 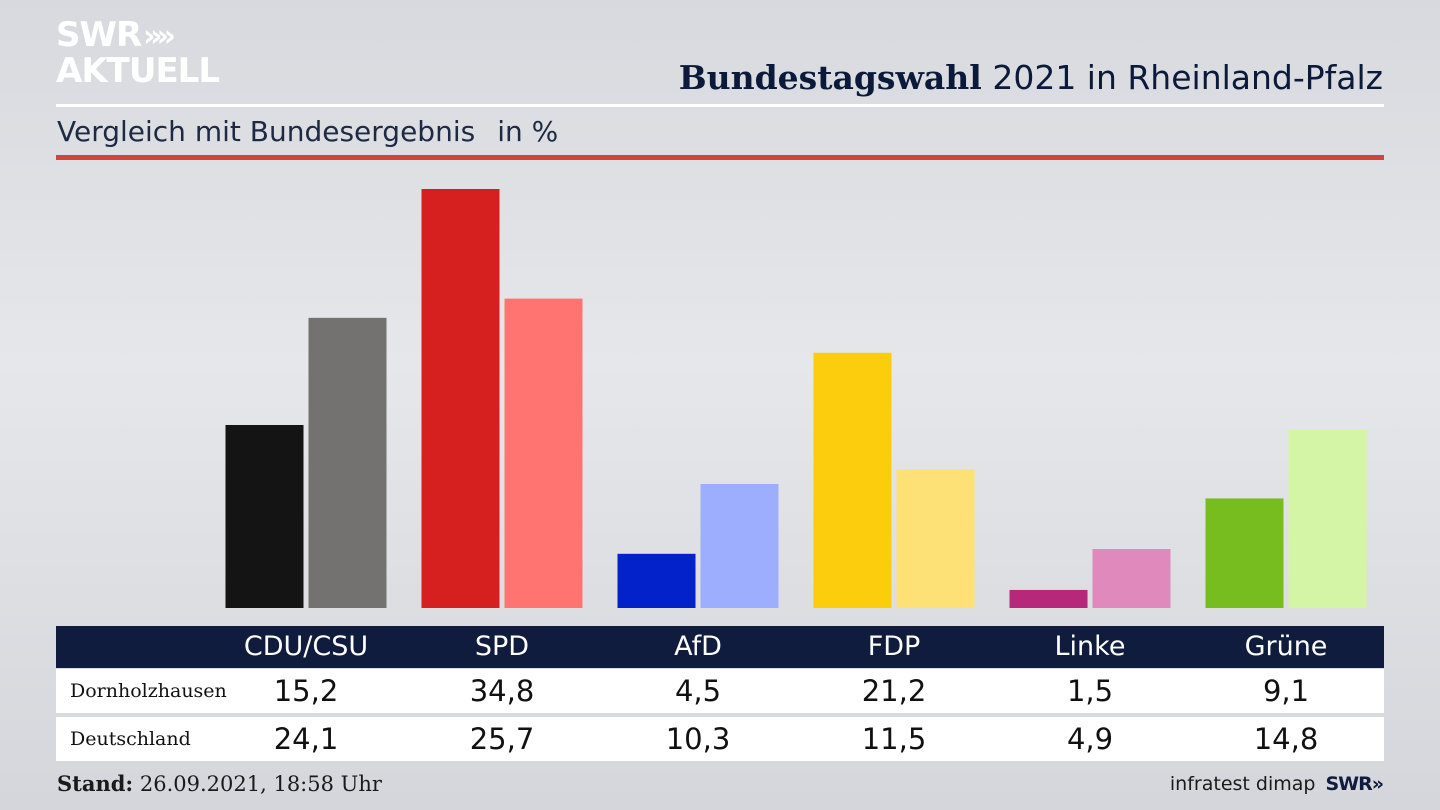 I want to click on category-label: FDP, so click(x=894, y=646).